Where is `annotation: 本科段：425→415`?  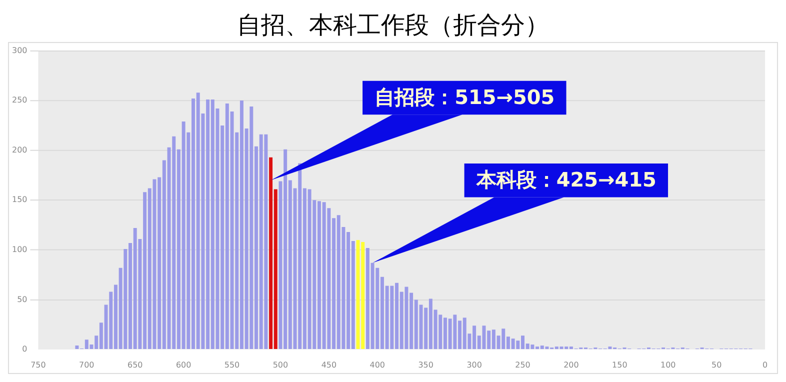 annotation: 本科段：425→415 is located at coordinates (565, 180).